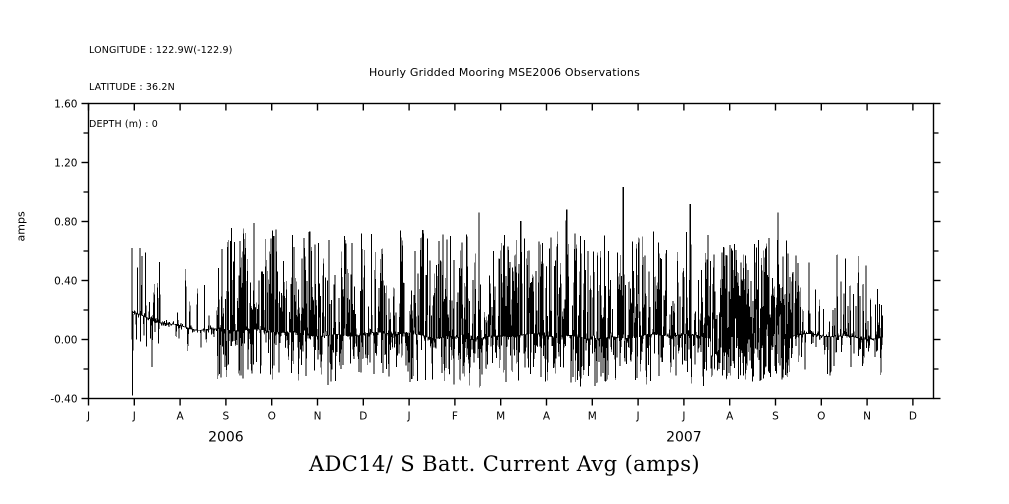 The image size is (1009, 504). Describe the element at coordinates (123, 124) in the screenshot. I see `depth-text: DEPTH (m) : 0` at that location.